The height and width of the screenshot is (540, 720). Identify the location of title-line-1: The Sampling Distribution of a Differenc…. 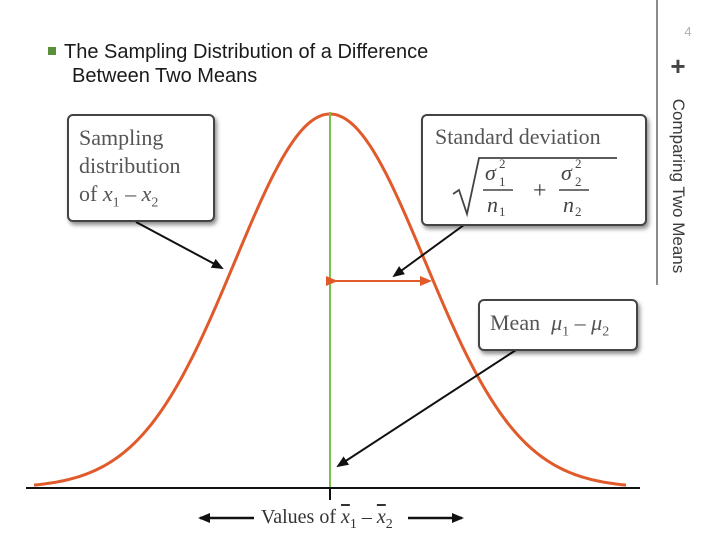
(246, 52).